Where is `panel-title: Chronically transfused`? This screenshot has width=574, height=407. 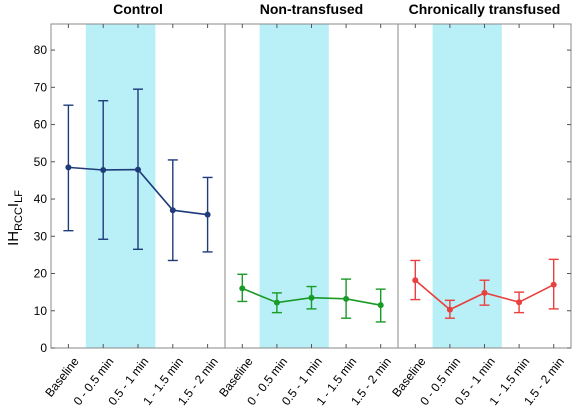
panel-title: Chronically transfused is located at coordinates (485, 9).